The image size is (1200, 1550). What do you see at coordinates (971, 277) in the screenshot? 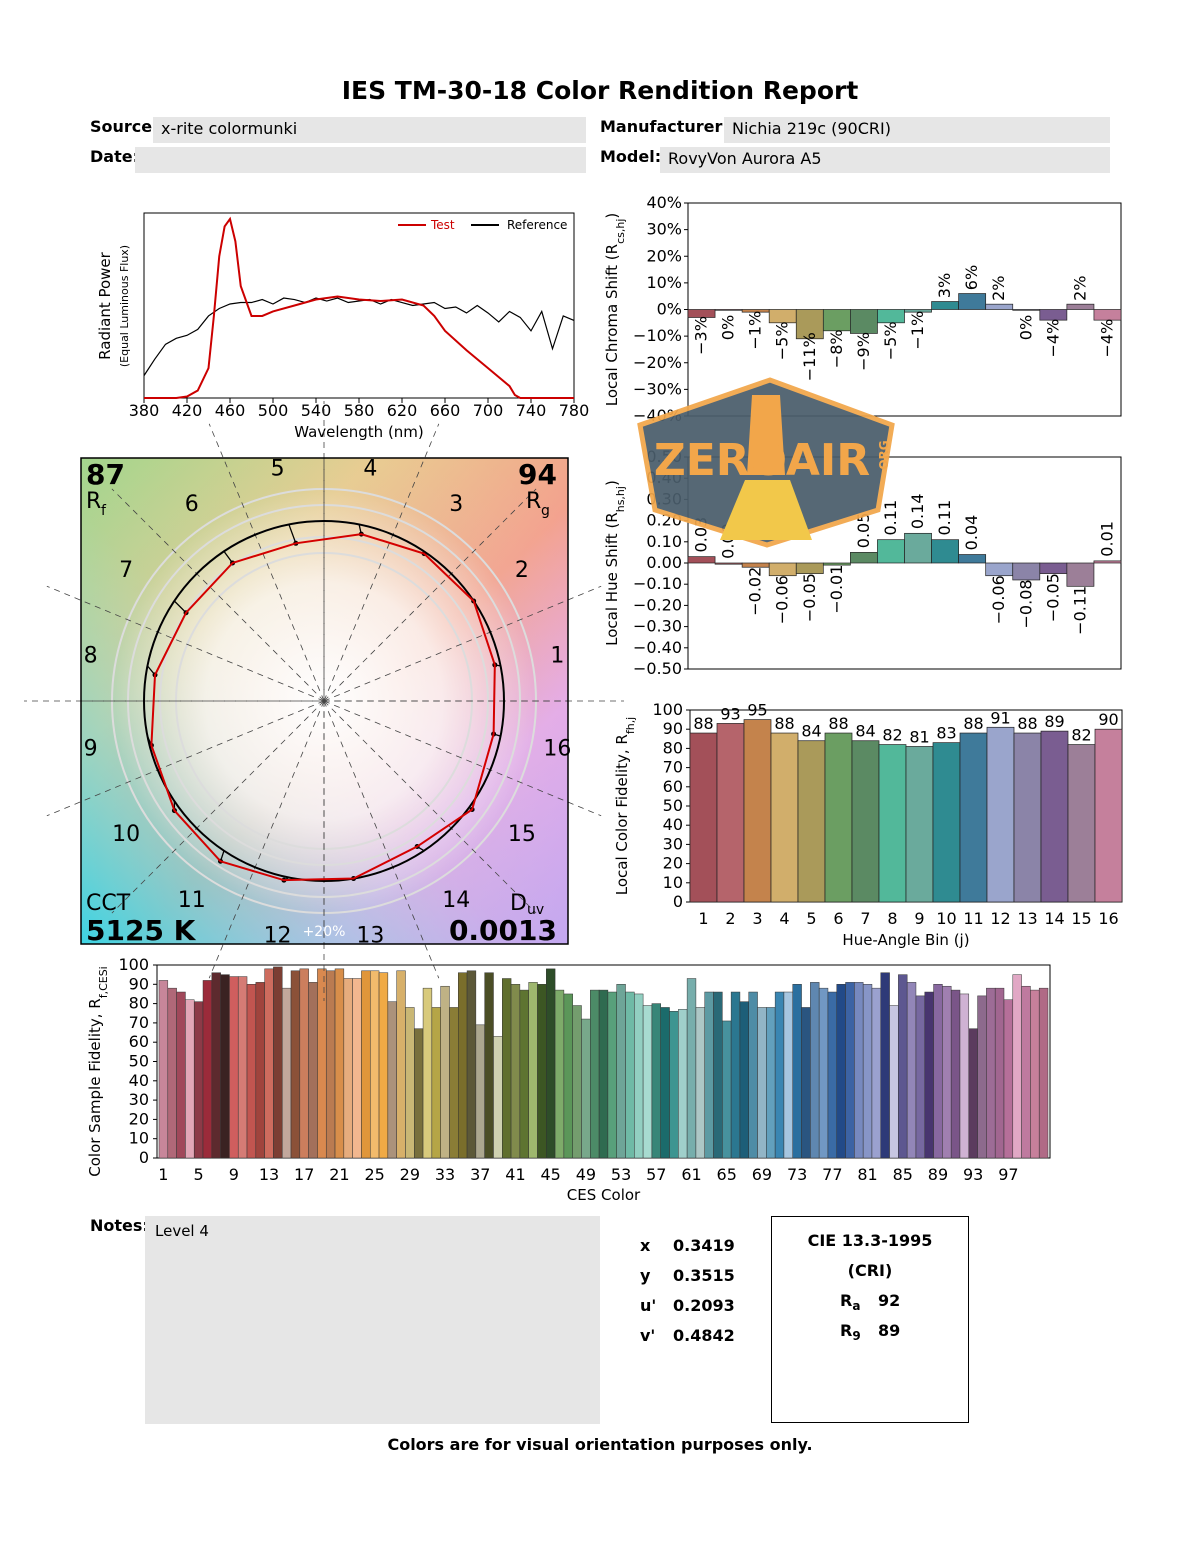
I see `chroma-bar-label: 6%` at bounding box center [971, 277].